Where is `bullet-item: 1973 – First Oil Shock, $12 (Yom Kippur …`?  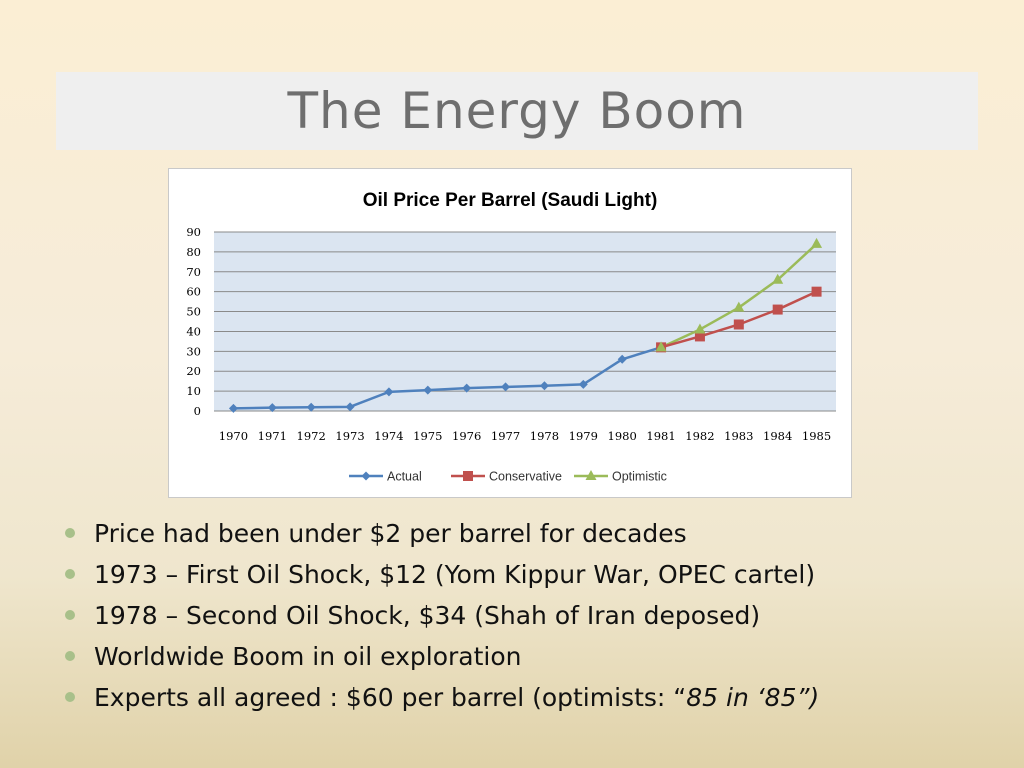 bullet-item: 1973 – First Oil Shock, $12 (Yom Kippur … is located at coordinates (532, 574).